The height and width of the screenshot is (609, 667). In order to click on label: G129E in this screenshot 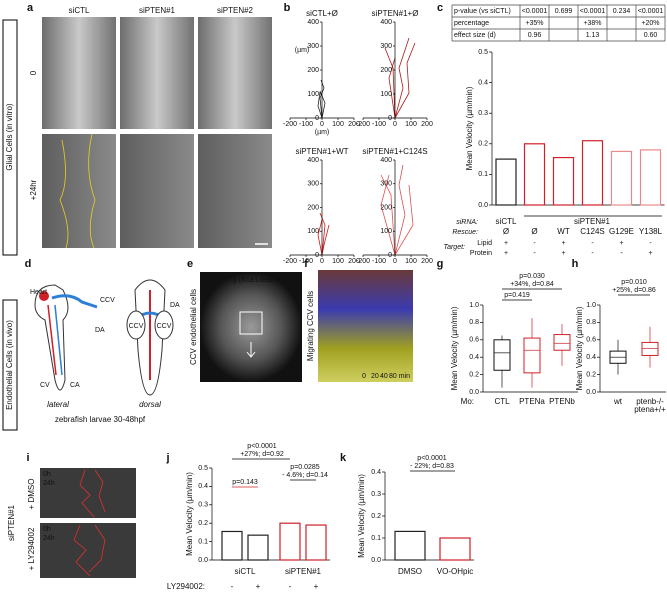, I will do `click(621, 231)`.